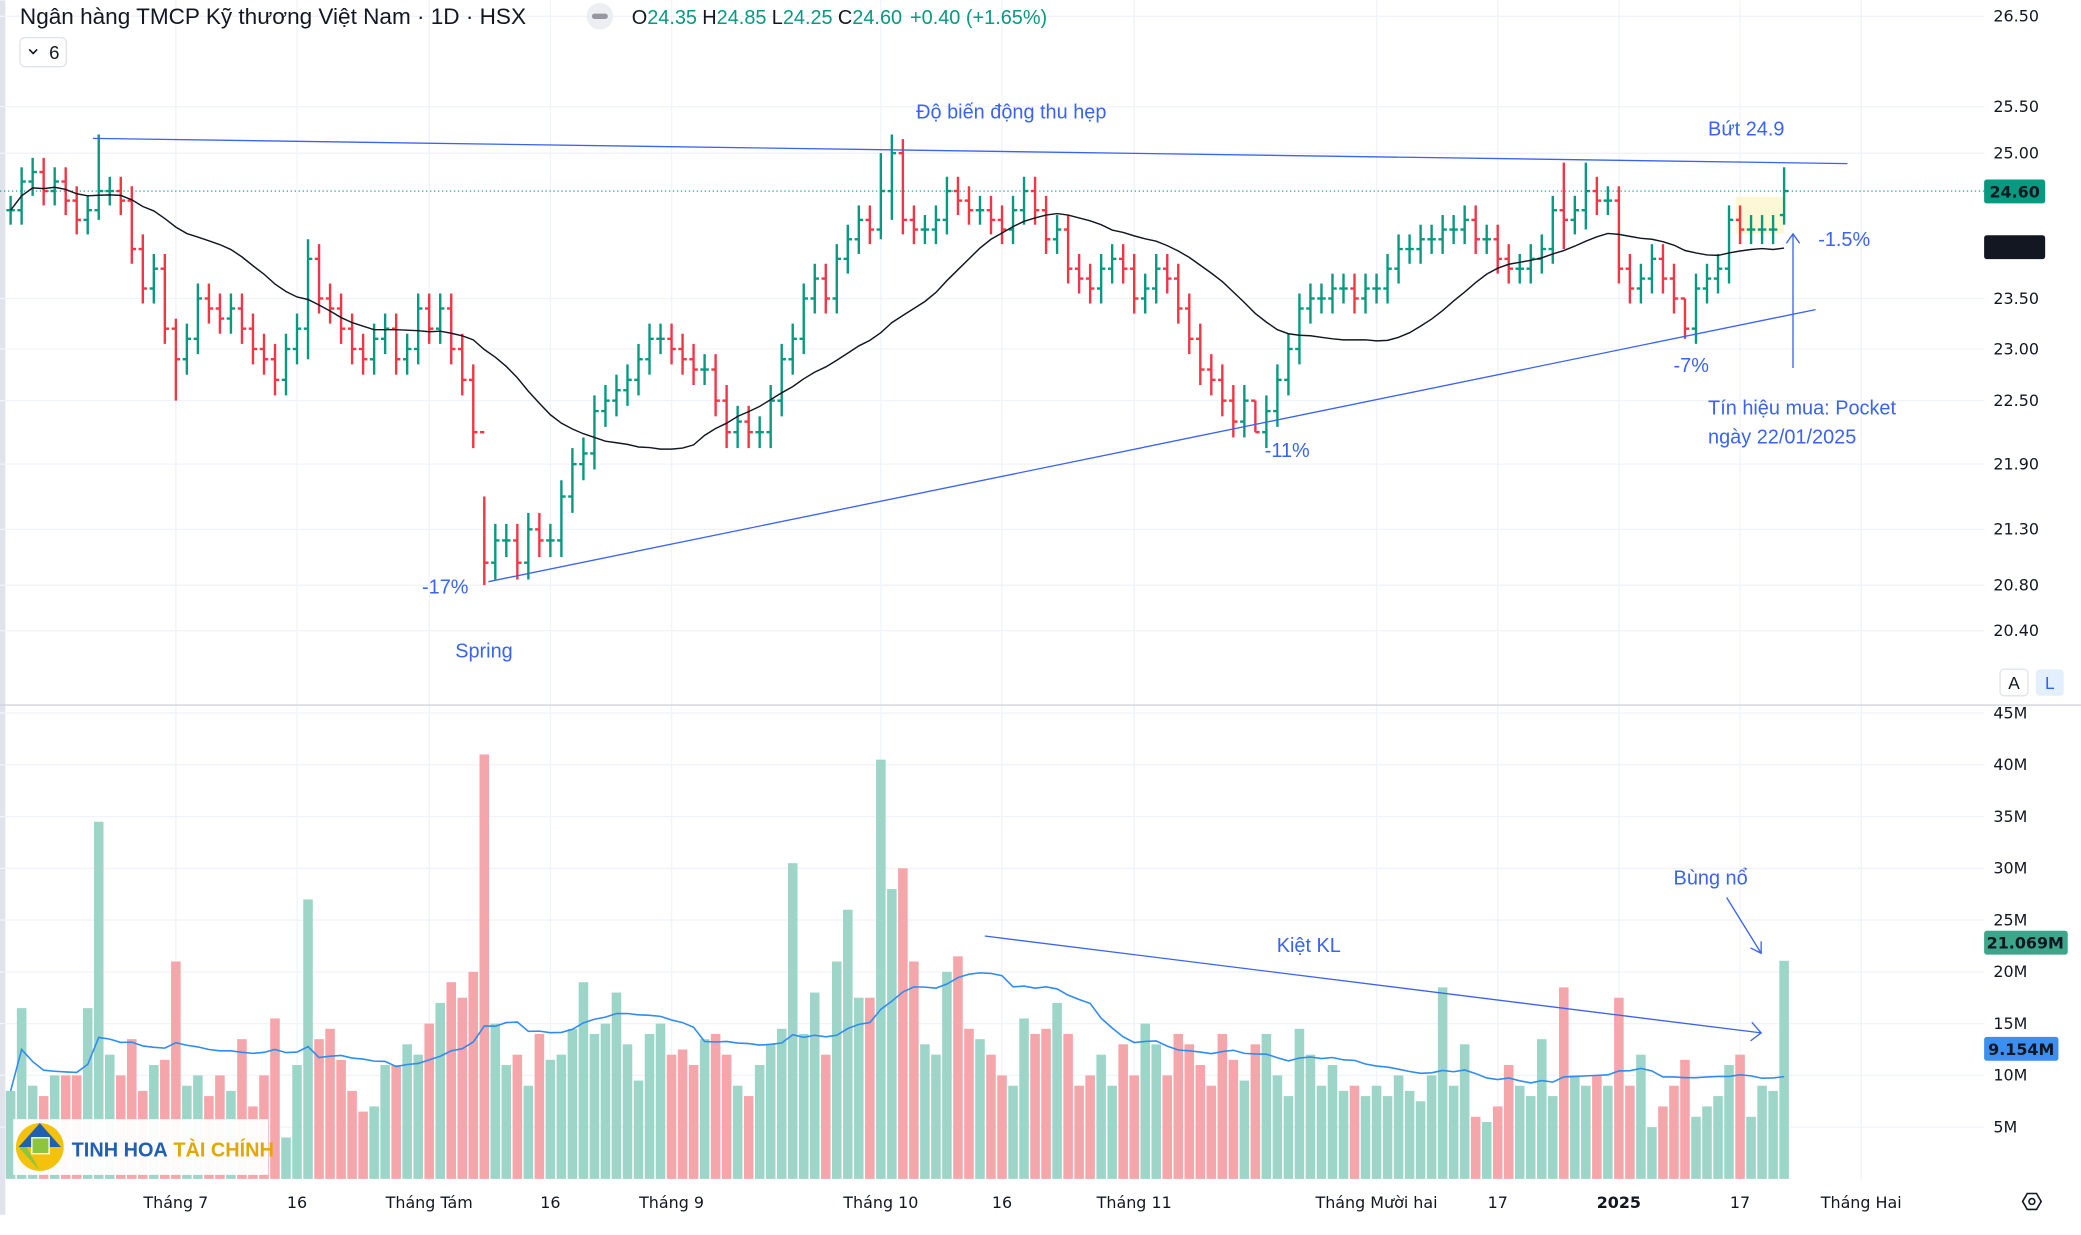 This screenshot has height=1235, width=2081. I want to click on log-scale-button: L, so click(2049, 682).